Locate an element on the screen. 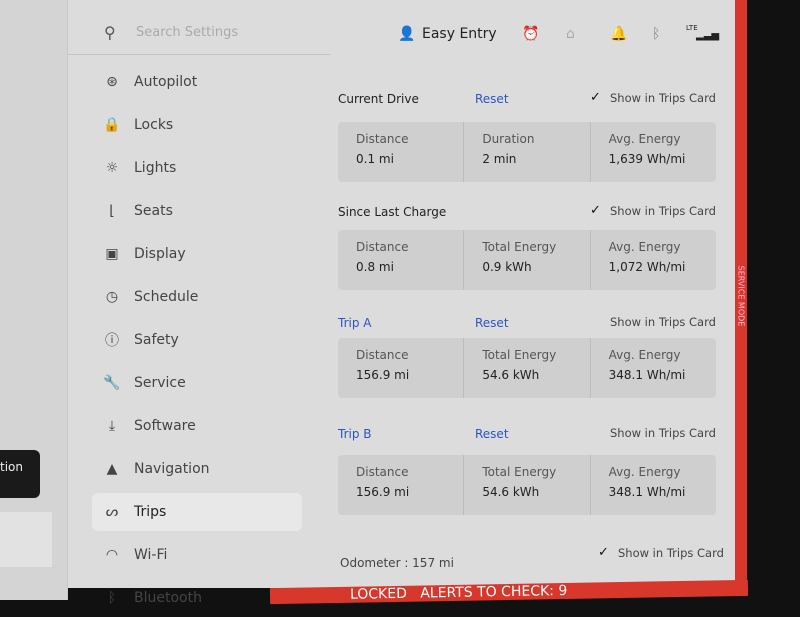  search-placeholder: Search Settings is located at coordinates (187, 32).